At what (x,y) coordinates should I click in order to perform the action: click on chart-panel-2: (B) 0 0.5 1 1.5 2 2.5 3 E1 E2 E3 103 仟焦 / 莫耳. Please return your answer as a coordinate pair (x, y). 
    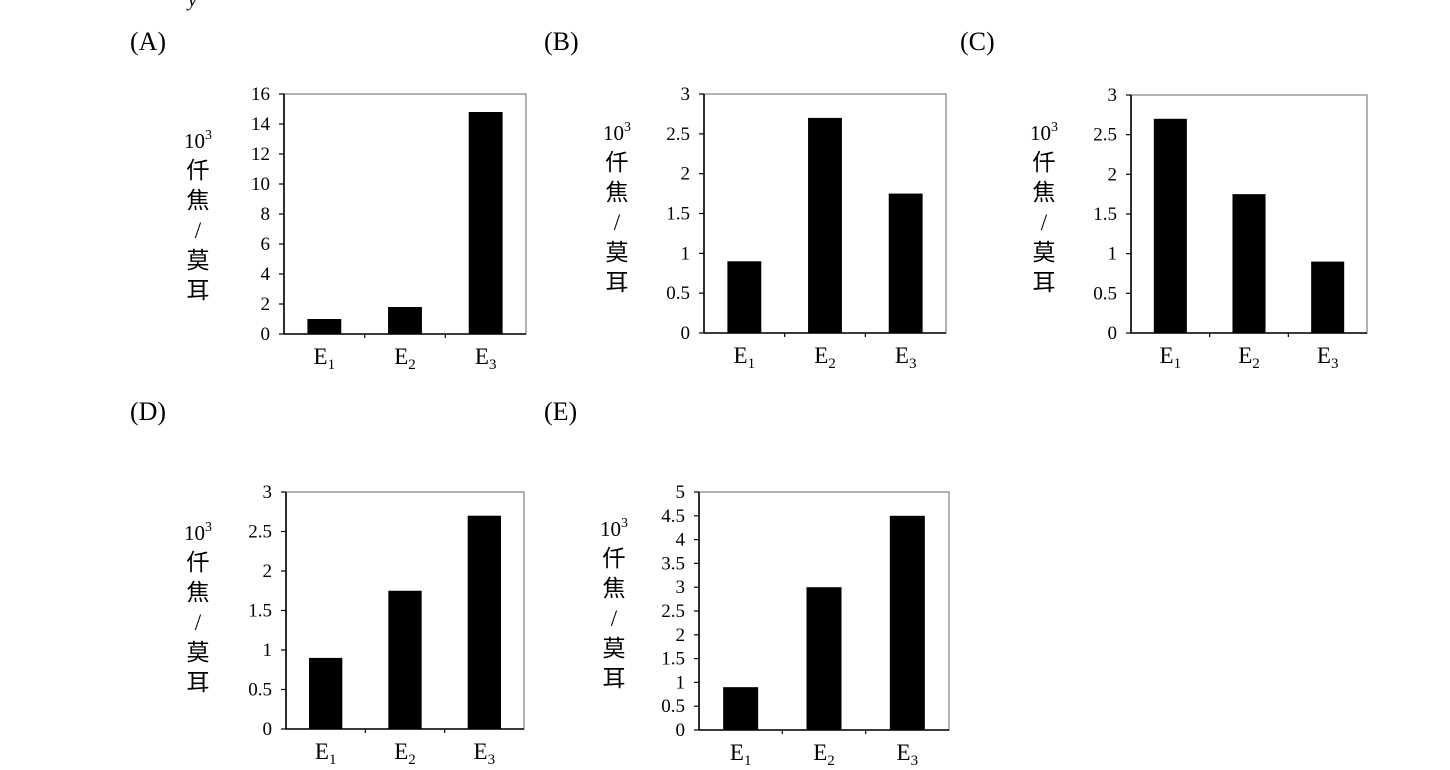
    Looking at the image, I should click on (745, 199).